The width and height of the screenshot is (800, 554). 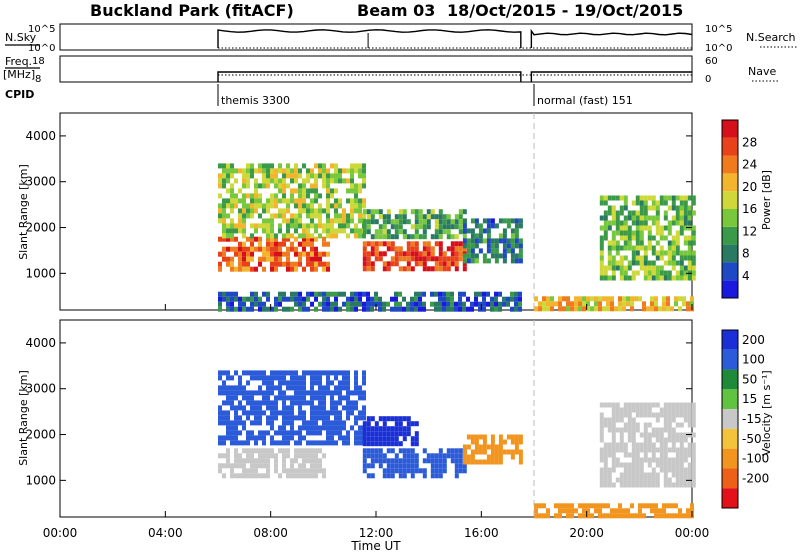 What do you see at coordinates (708, 79) in the screenshot?
I see `nave-tick-low: 0` at bounding box center [708, 79].